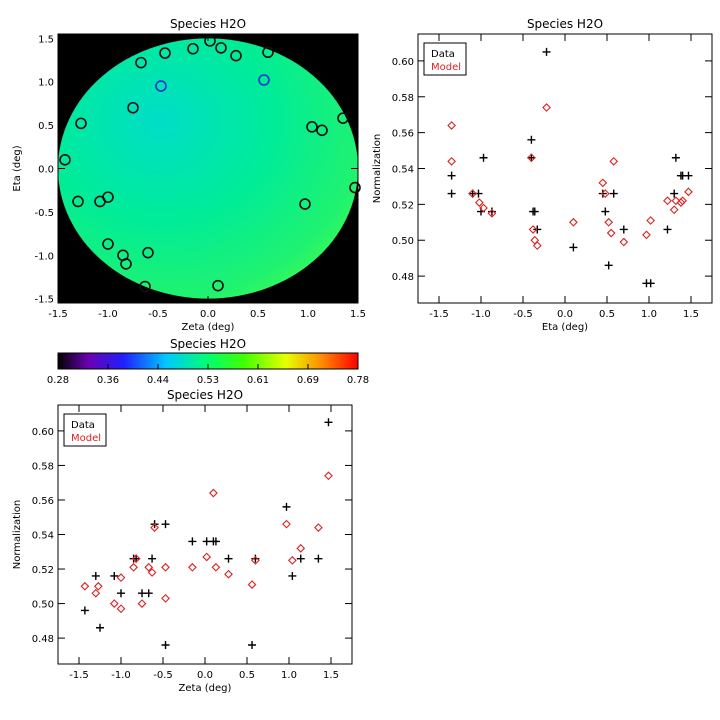 The image size is (720, 720). Describe the element at coordinates (481, 314) in the screenshot. I see `x-tick-label: -1.0` at that location.